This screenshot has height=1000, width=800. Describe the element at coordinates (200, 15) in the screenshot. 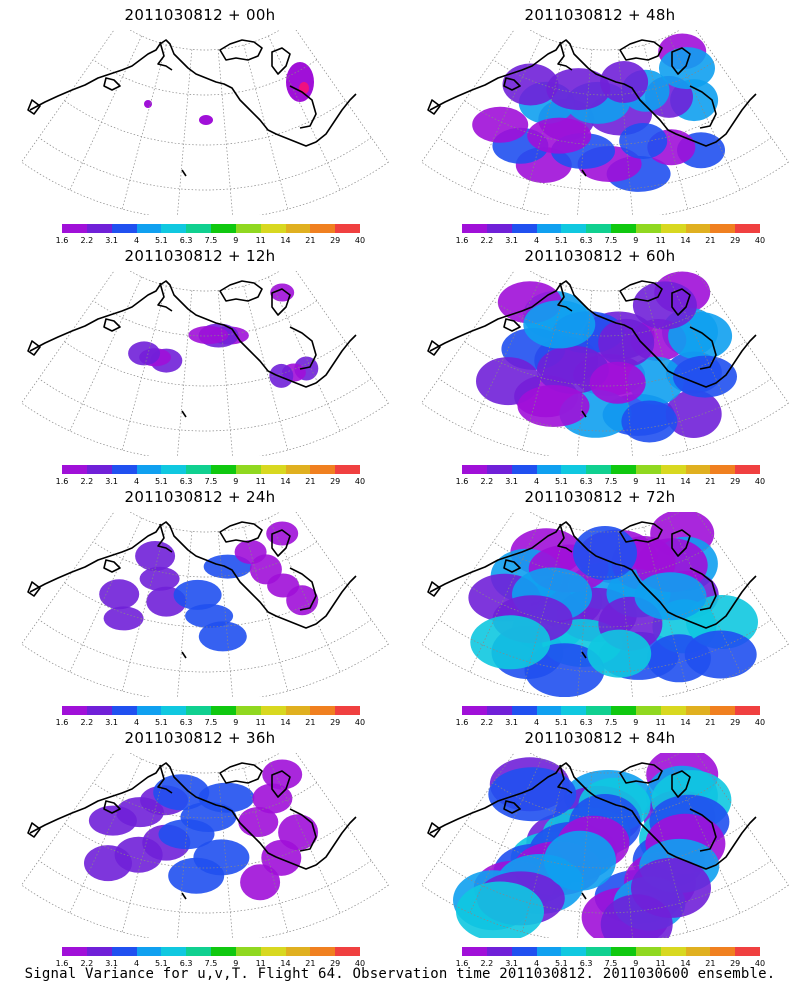

I see `panel-title: 2011030812 + 00h` at that location.